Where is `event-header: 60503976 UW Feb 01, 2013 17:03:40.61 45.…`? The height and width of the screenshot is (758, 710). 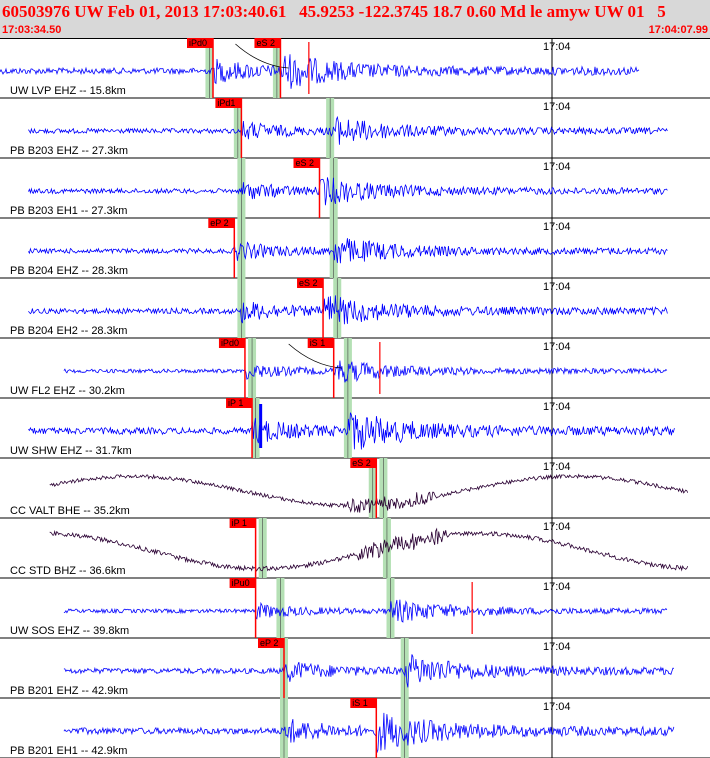
event-header: 60503976 UW Feb 01, 2013 17:03:40.61 45.… is located at coordinates (355, 19).